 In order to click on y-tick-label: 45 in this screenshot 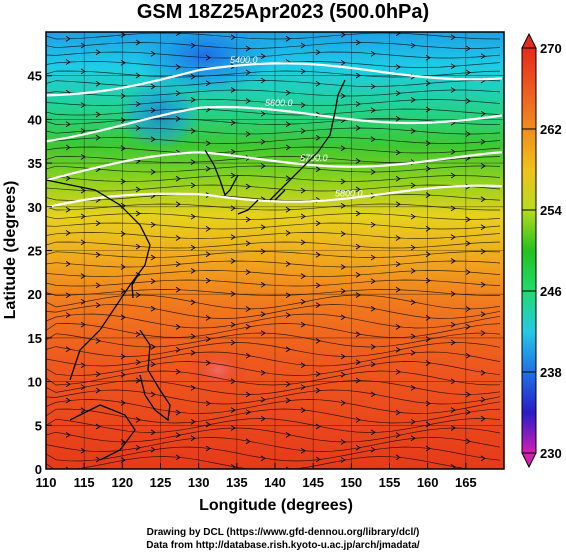, I will do `click(35, 76)`.